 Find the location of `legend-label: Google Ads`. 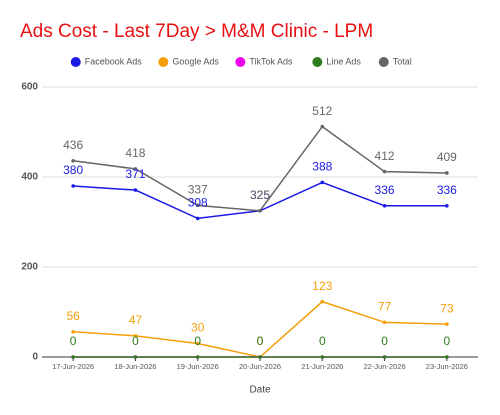

legend-label: Google Ads is located at coordinates (195, 61).